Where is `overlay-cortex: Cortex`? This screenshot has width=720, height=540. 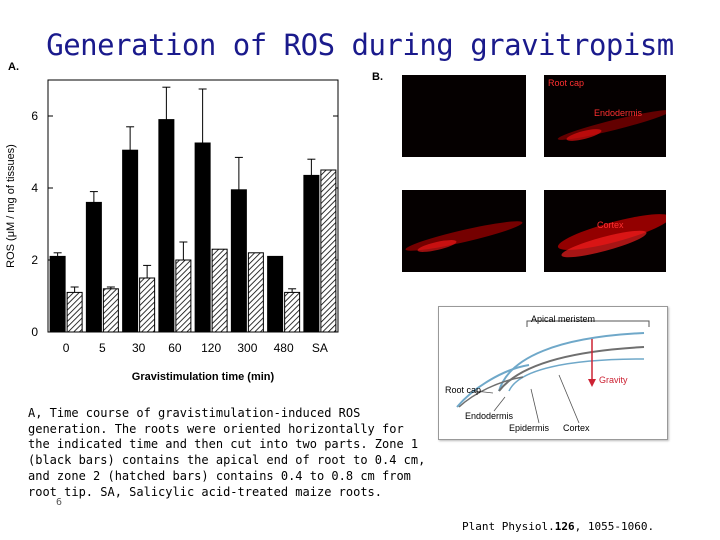
overlay-cortex: Cortex is located at coordinates (610, 225).